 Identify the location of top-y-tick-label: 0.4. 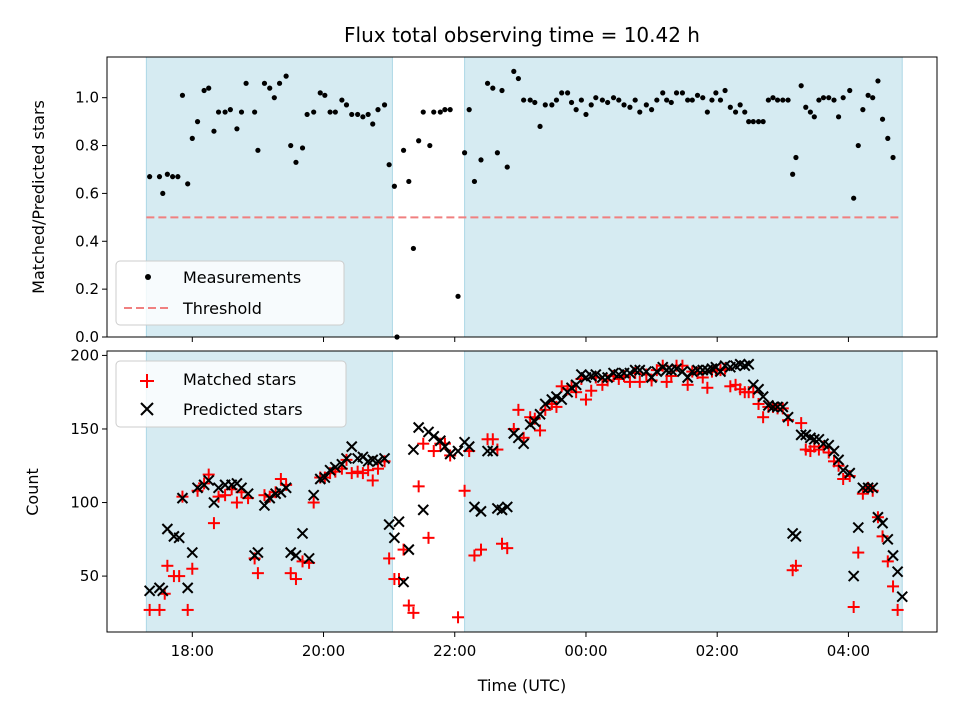
(87, 241).